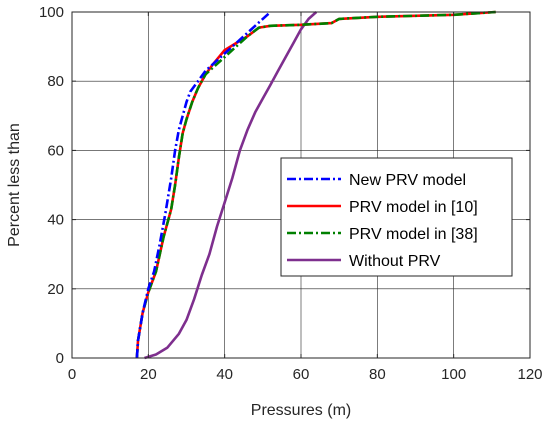 The width and height of the screenshot is (550, 423). What do you see at coordinates (453, 374) in the screenshot?
I see `x-tick-label: 100` at bounding box center [453, 374].